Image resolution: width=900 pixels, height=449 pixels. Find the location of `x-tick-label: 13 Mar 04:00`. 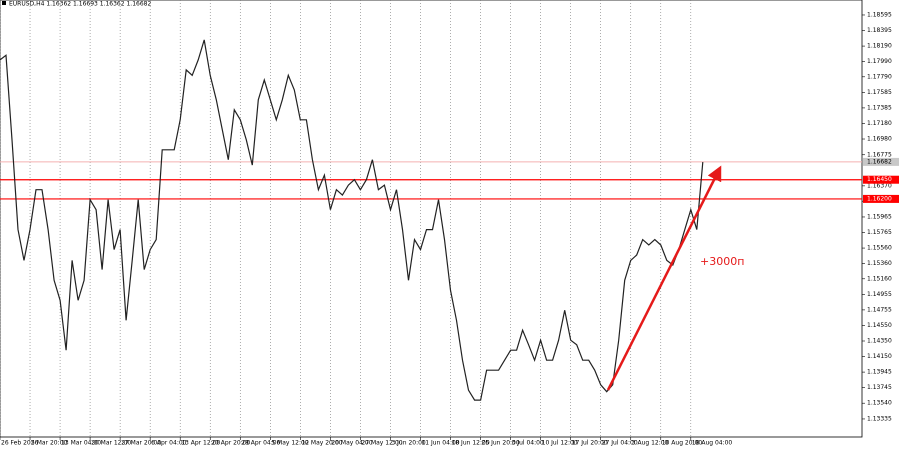

x-tick-label: 13 Mar 04:00 is located at coordinates (81, 443).